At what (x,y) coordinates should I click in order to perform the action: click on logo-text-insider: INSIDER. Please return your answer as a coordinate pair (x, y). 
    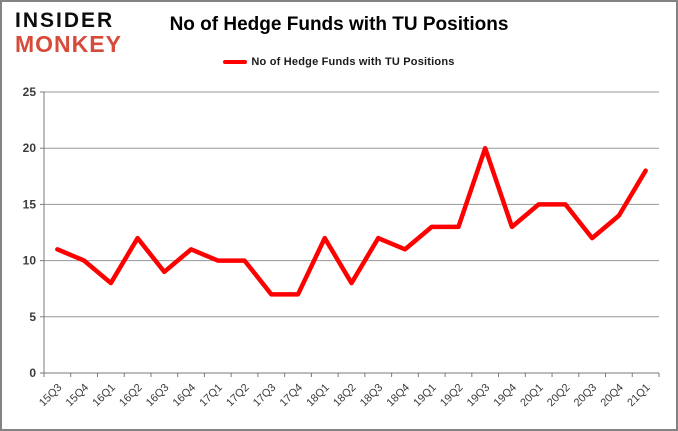
    Looking at the image, I should click on (65, 20).